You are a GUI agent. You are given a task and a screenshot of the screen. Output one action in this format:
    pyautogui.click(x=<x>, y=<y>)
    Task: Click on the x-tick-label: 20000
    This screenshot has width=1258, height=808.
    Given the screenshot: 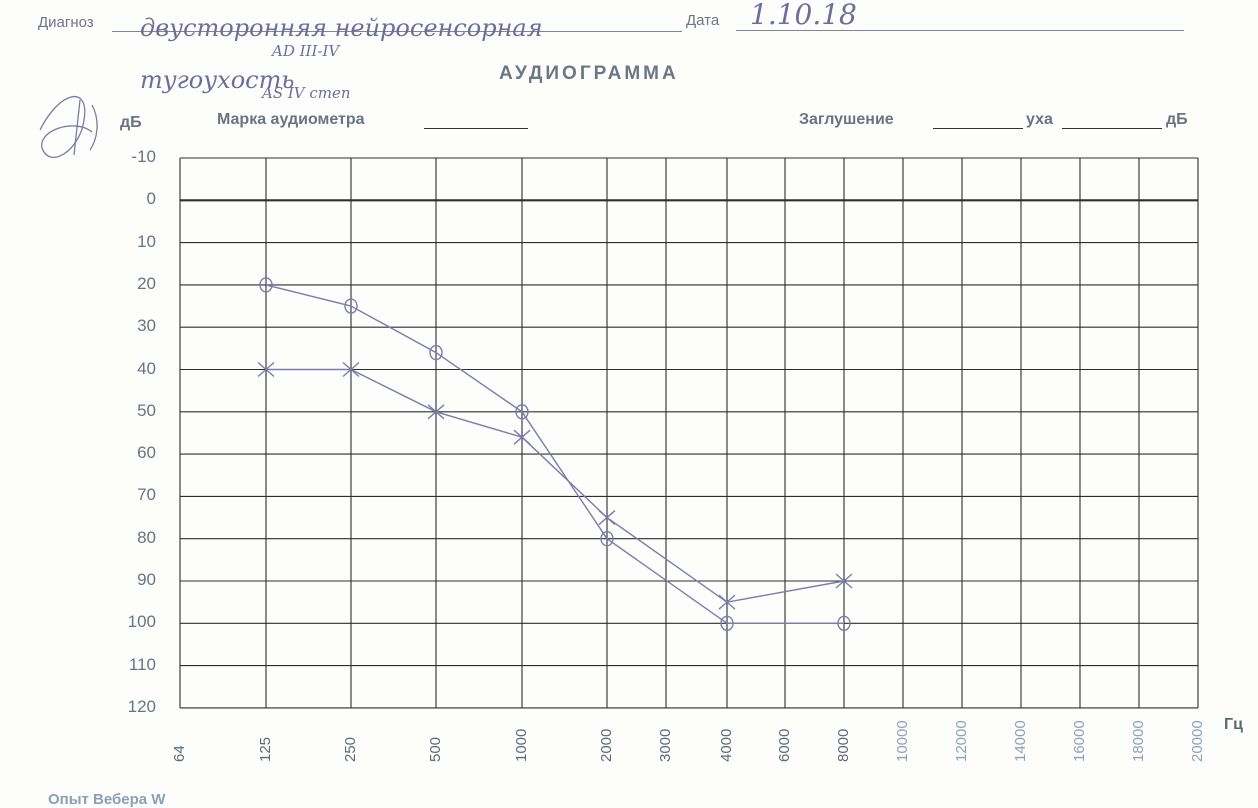 What is the action you would take?
    pyautogui.click(x=1197, y=741)
    